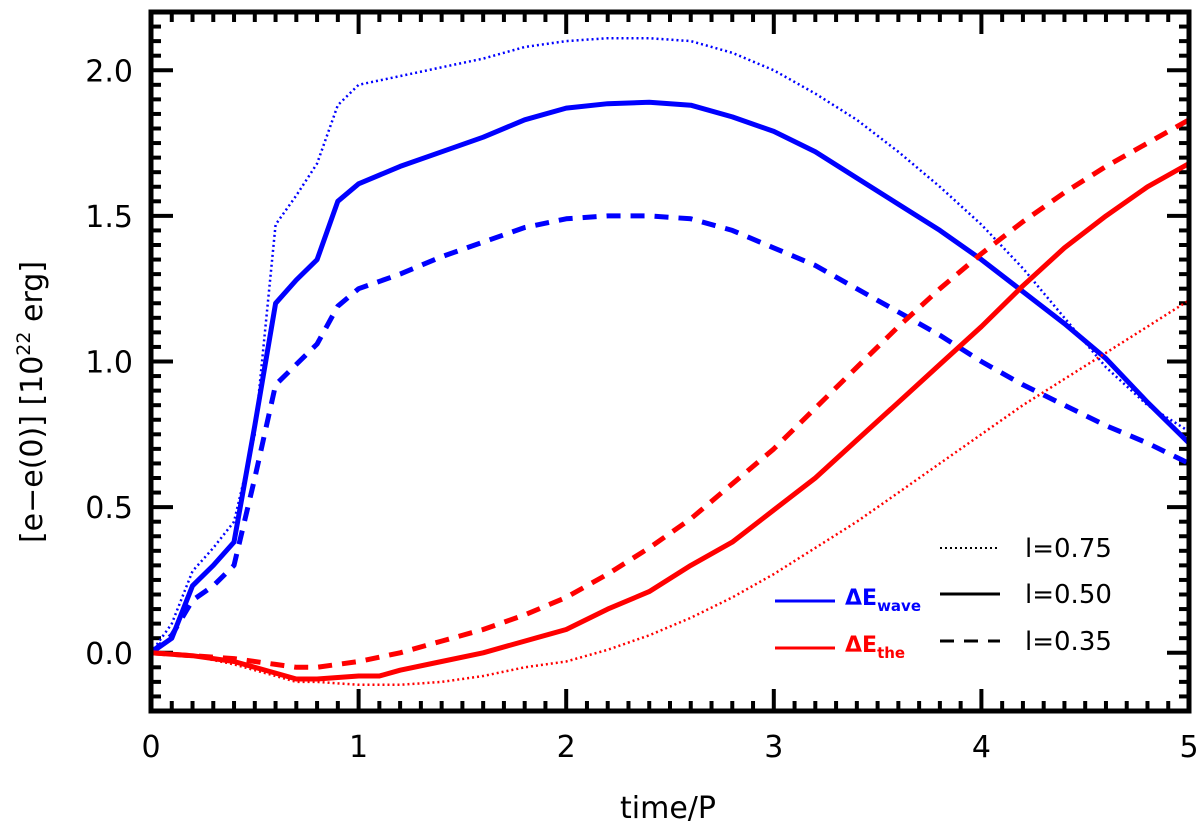  Describe the element at coordinates (875, 647) in the screenshot. I see `legend-color-label-the: ΔEthe` at that location.